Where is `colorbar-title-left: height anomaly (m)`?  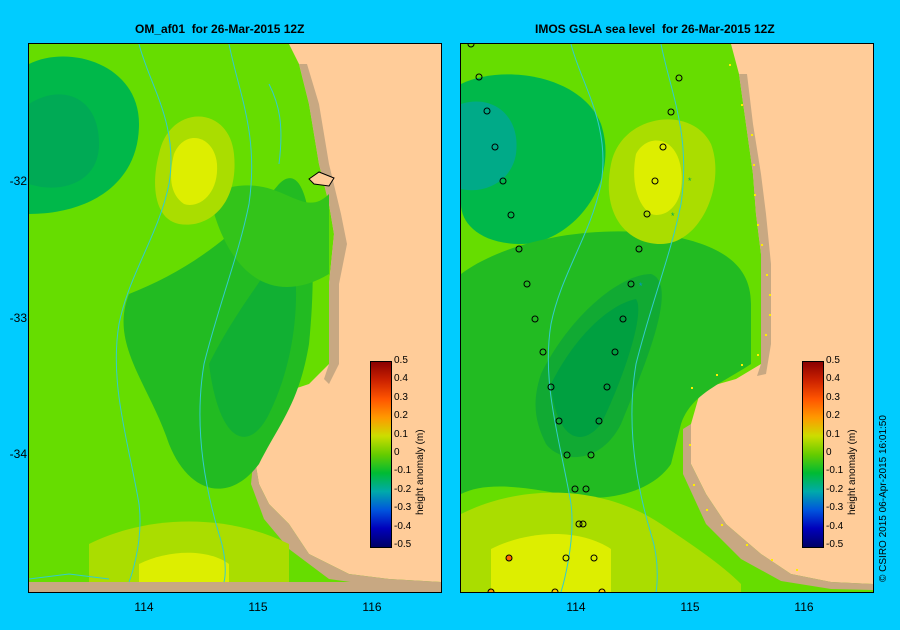
colorbar-title-left: height anomaly (m) is located at coordinates (420, 472).